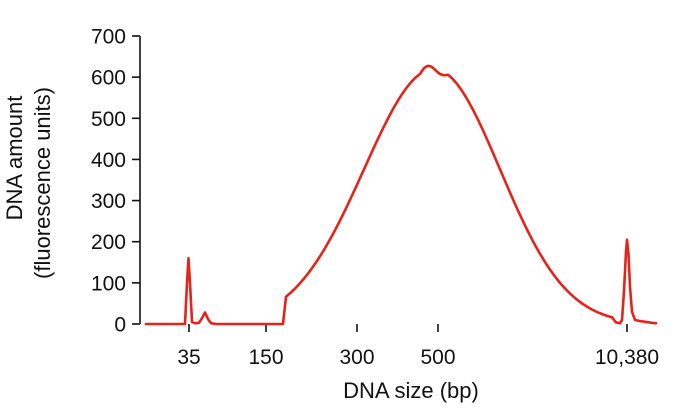  What do you see at coordinates (627, 357) in the screenshot?
I see `x-tick-label: 10,380` at bounding box center [627, 357].